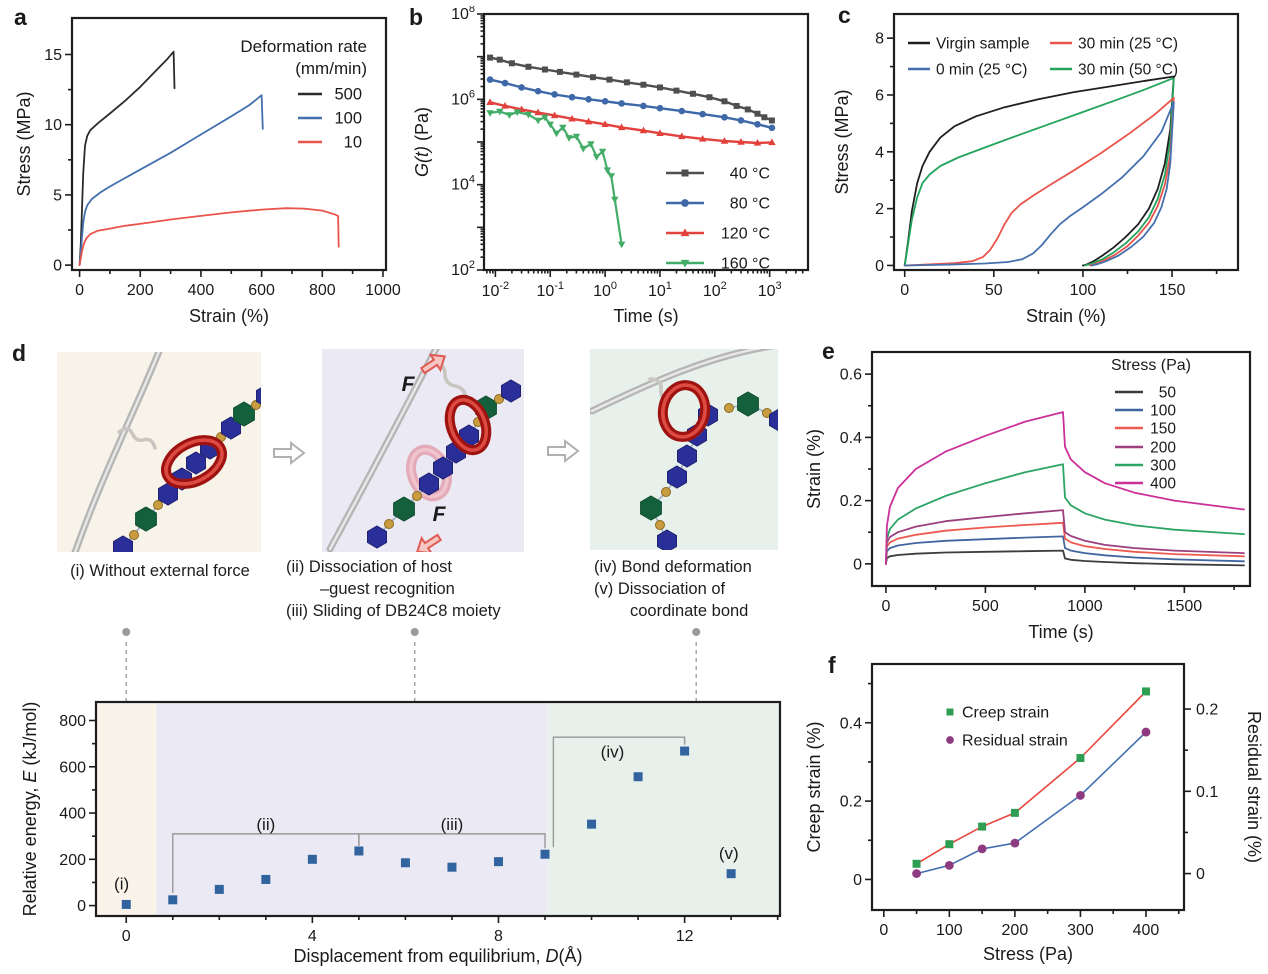  What do you see at coordinates (331, 68) in the screenshot?
I see `svg-text: (mm/min)` at bounding box center [331, 68].